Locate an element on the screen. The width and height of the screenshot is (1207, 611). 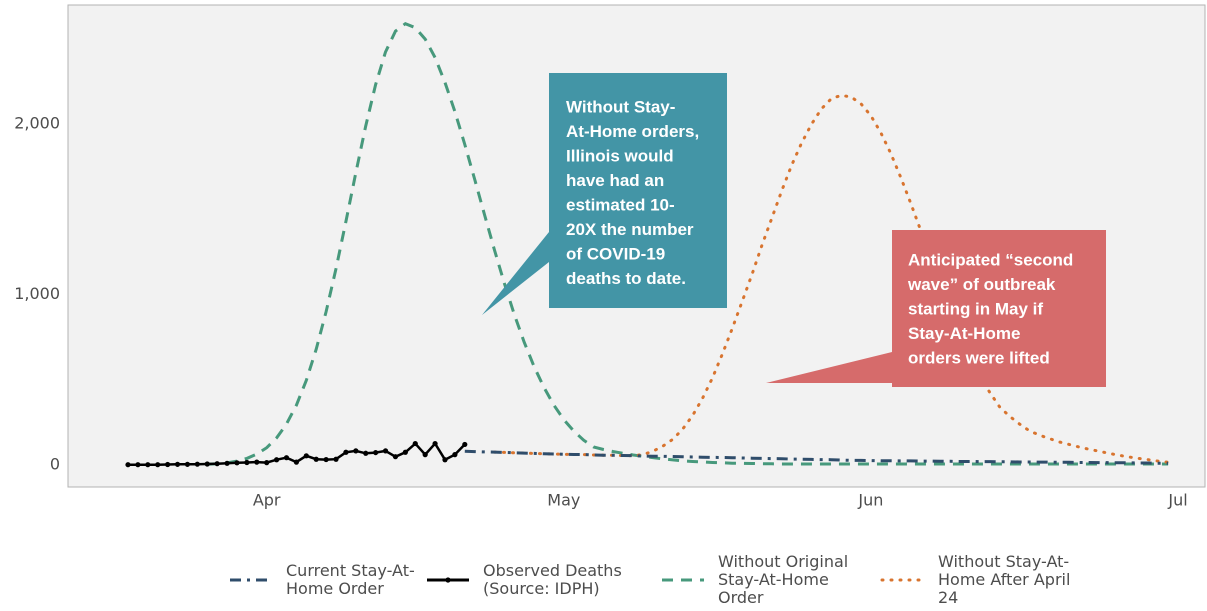
legend-item: Without Original Stay-At-Home Order is located at coordinates (756, 579).